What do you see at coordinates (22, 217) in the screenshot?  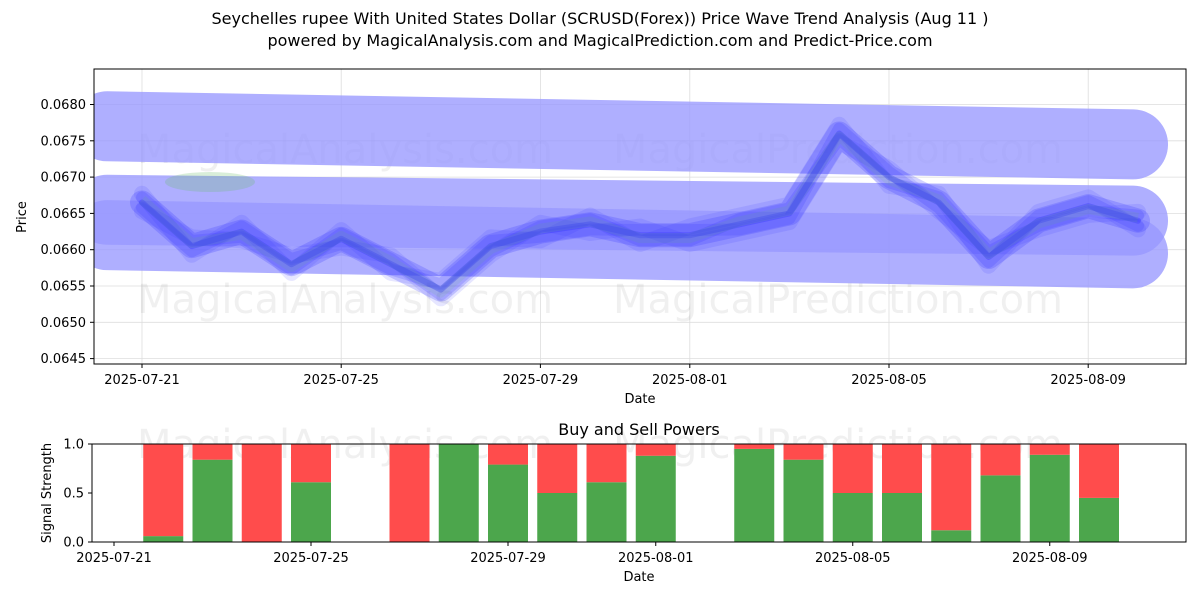 I see `price-y-axis-label: Price` at bounding box center [22, 217].